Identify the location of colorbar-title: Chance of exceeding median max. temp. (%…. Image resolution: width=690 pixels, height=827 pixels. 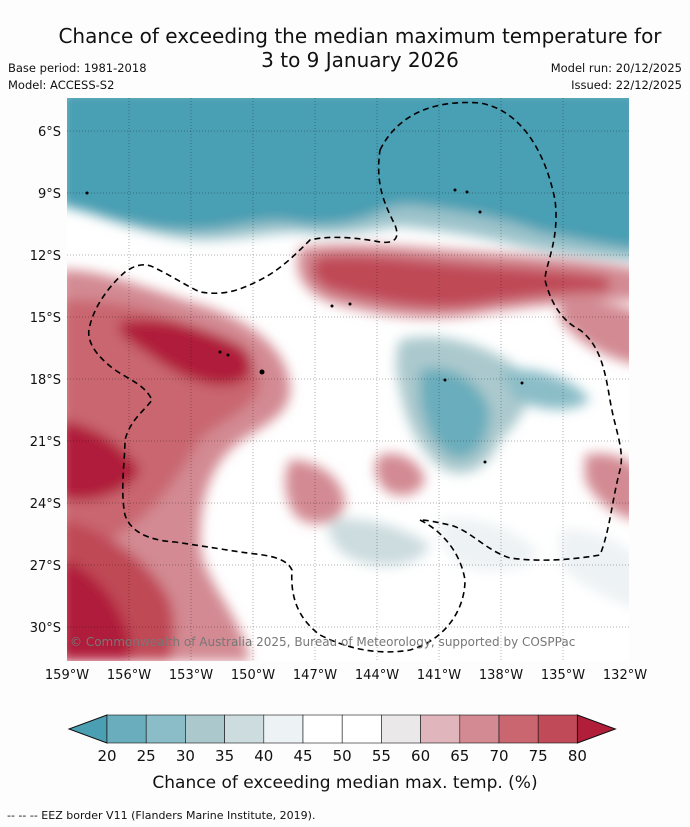
(344, 783).